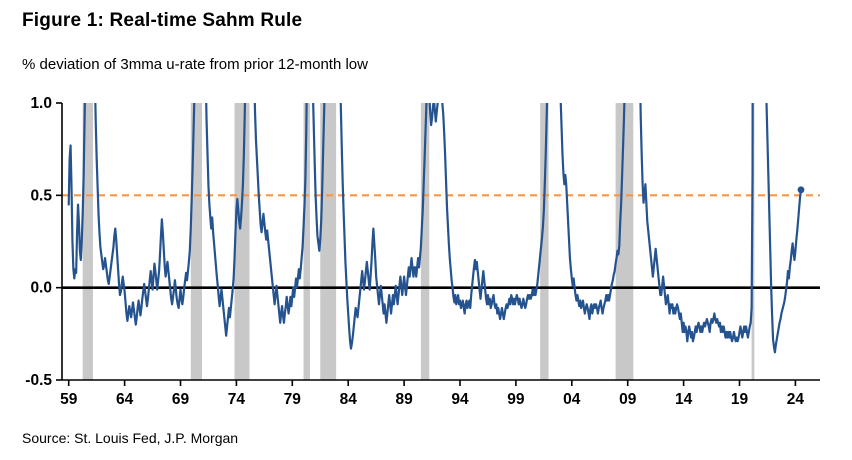  Describe the element at coordinates (349, 399) in the screenshot. I see `x-tick-label: 84` at that location.